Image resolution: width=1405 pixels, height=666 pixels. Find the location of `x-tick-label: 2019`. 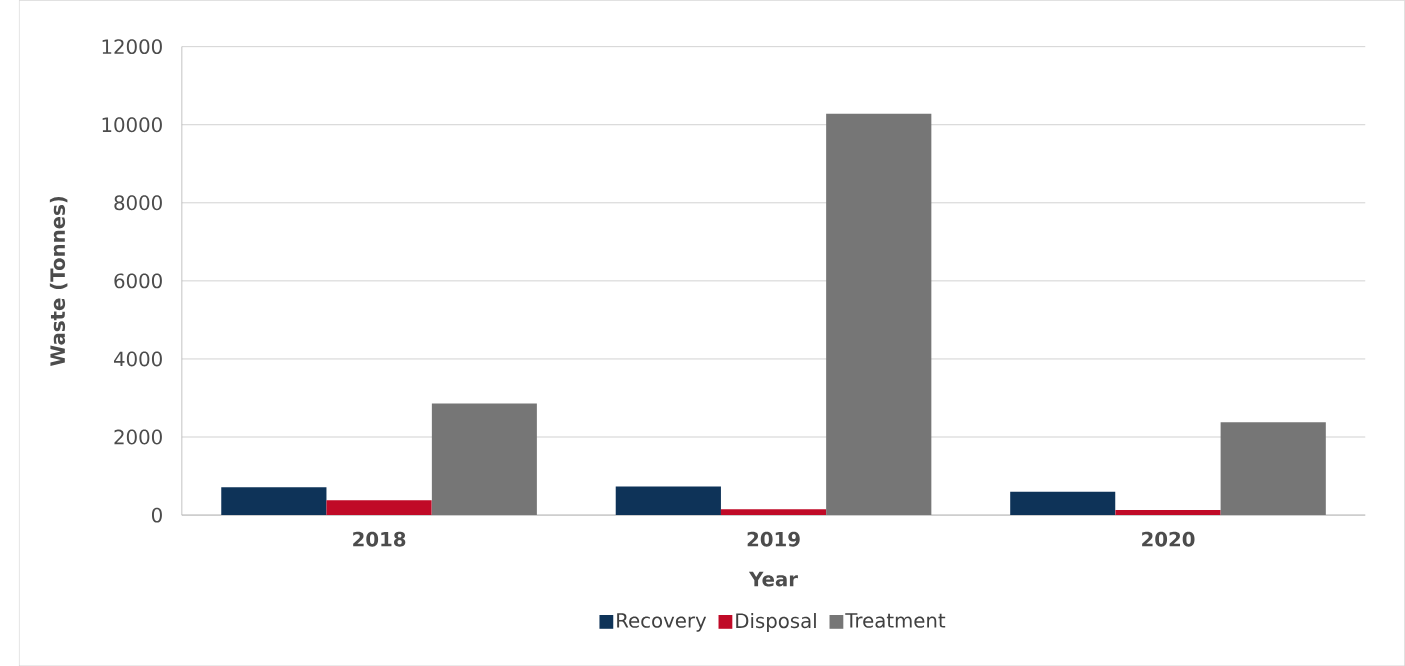

x-tick-label: 2019 is located at coordinates (773, 539).